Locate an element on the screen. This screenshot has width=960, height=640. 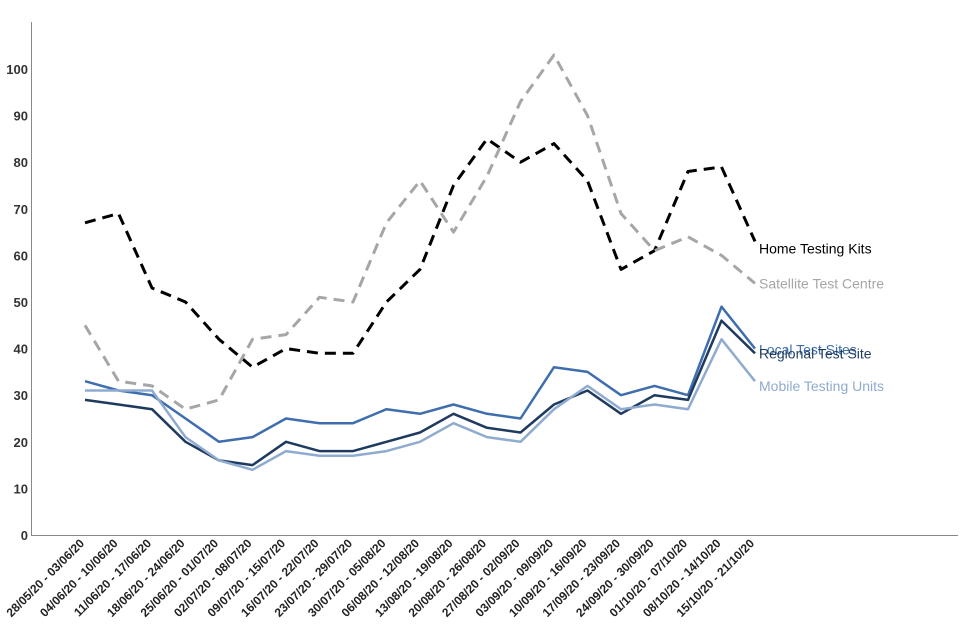
y-tick-label: 40 is located at coordinates (21, 349).